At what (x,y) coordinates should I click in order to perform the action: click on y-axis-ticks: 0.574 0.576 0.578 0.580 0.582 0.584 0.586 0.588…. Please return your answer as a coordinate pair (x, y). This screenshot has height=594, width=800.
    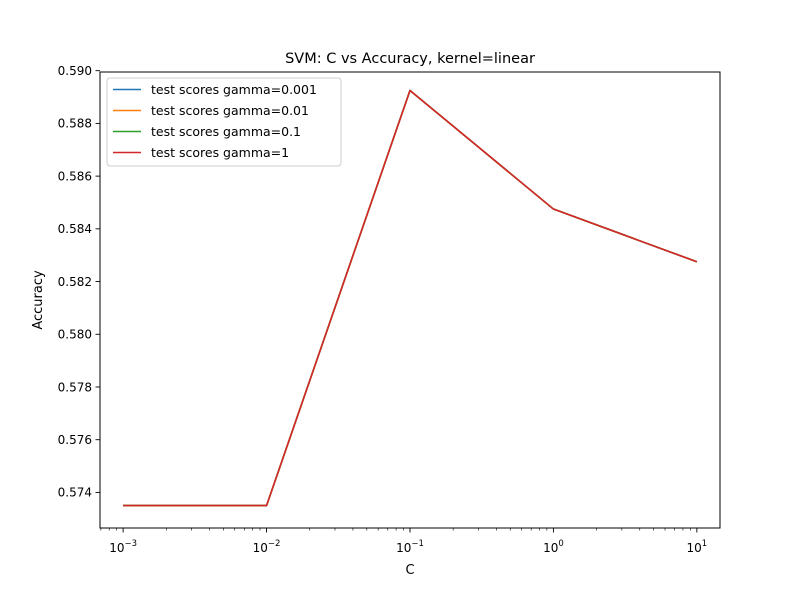
    Looking at the image, I should click on (79, 282).